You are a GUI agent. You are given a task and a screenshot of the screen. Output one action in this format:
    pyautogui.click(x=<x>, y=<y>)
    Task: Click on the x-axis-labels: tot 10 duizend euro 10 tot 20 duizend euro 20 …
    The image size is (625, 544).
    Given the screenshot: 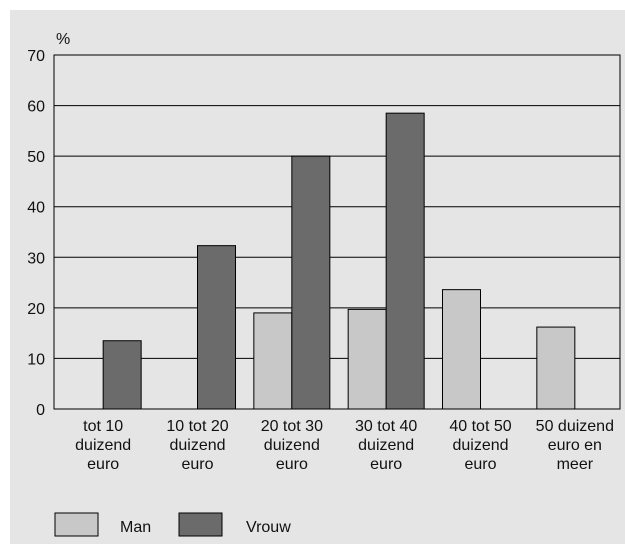 What is the action you would take?
    pyautogui.click(x=344, y=445)
    